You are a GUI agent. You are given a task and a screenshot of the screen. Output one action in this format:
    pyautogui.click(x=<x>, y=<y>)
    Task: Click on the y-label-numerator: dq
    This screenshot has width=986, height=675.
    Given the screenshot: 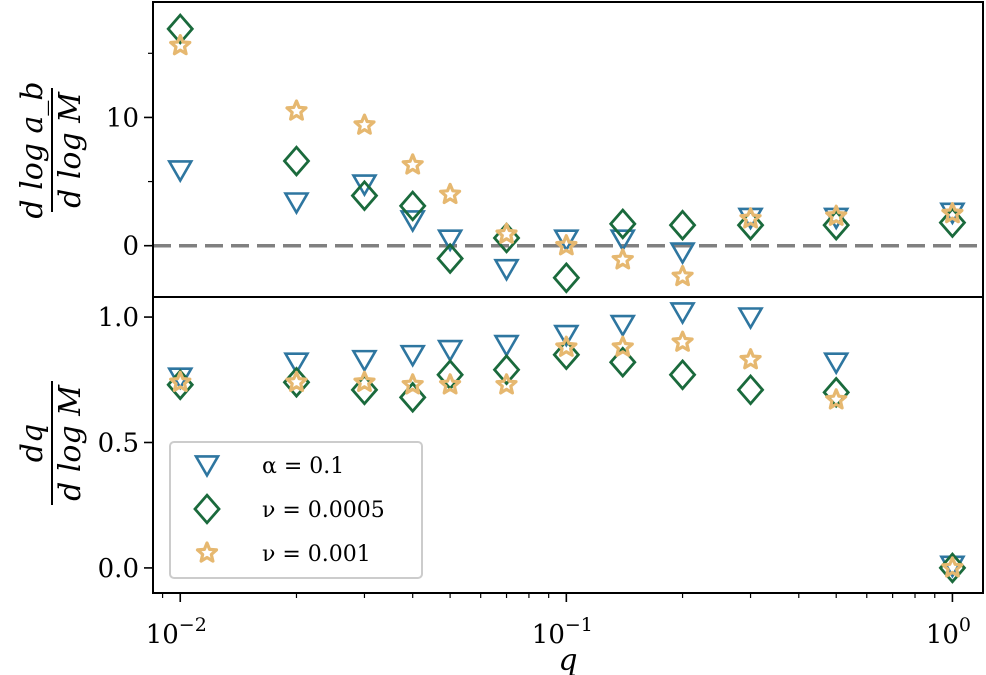 What is the action you would take?
    pyautogui.click(x=32, y=443)
    